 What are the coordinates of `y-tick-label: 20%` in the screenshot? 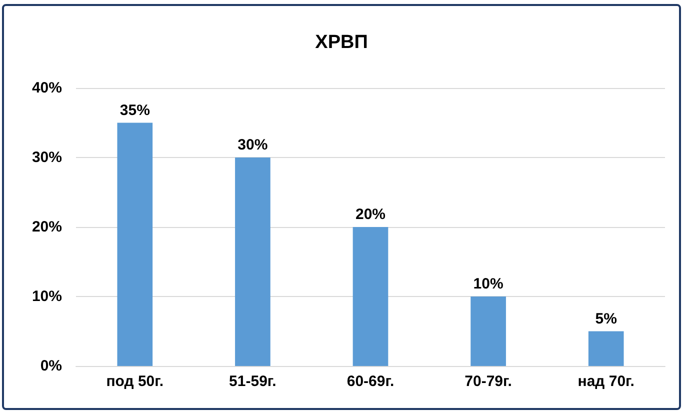 It's located at (47, 227).